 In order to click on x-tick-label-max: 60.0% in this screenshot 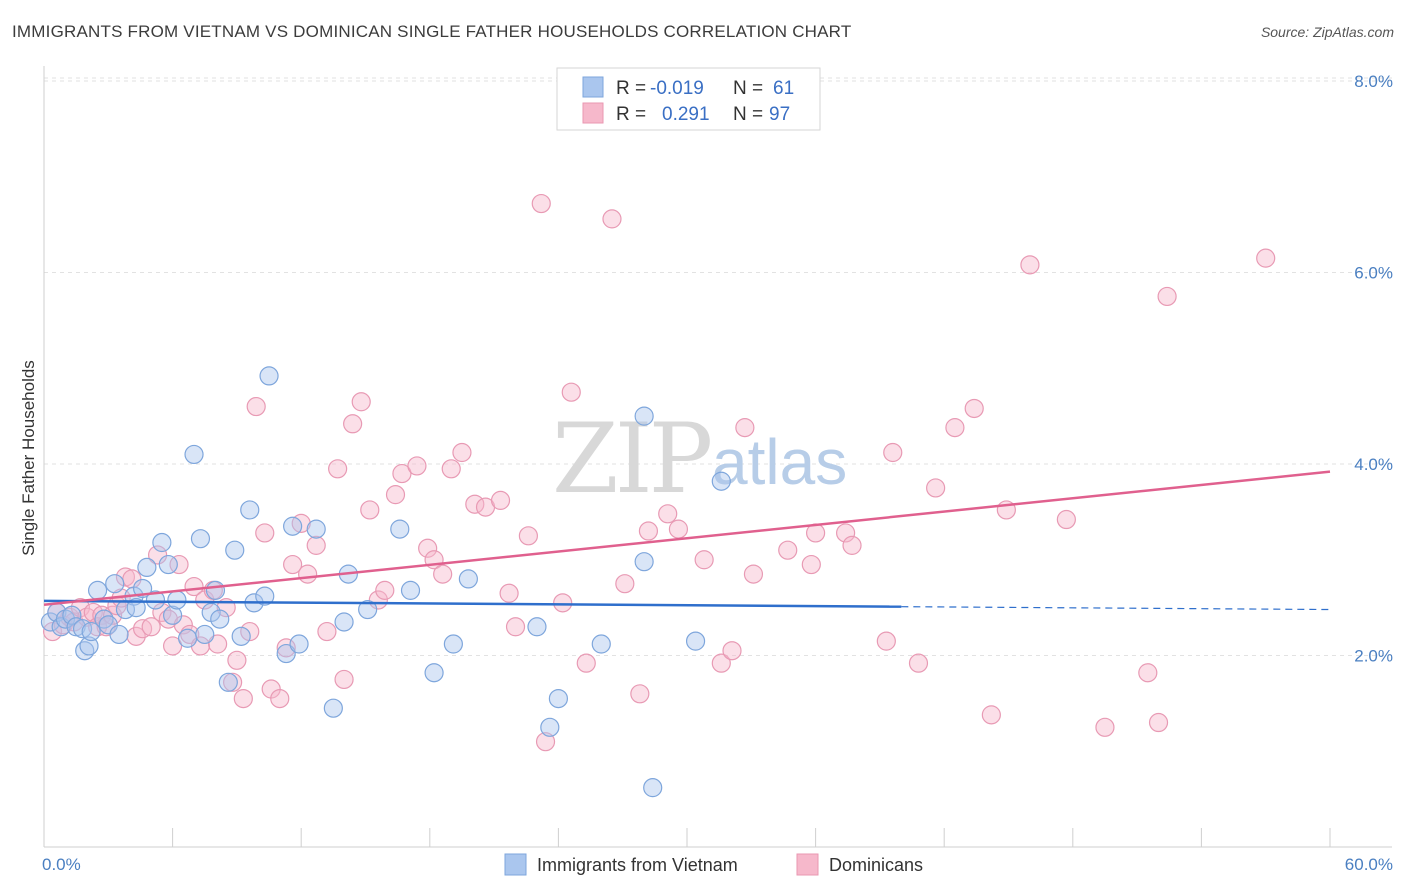, I will do `click(1369, 864)`.